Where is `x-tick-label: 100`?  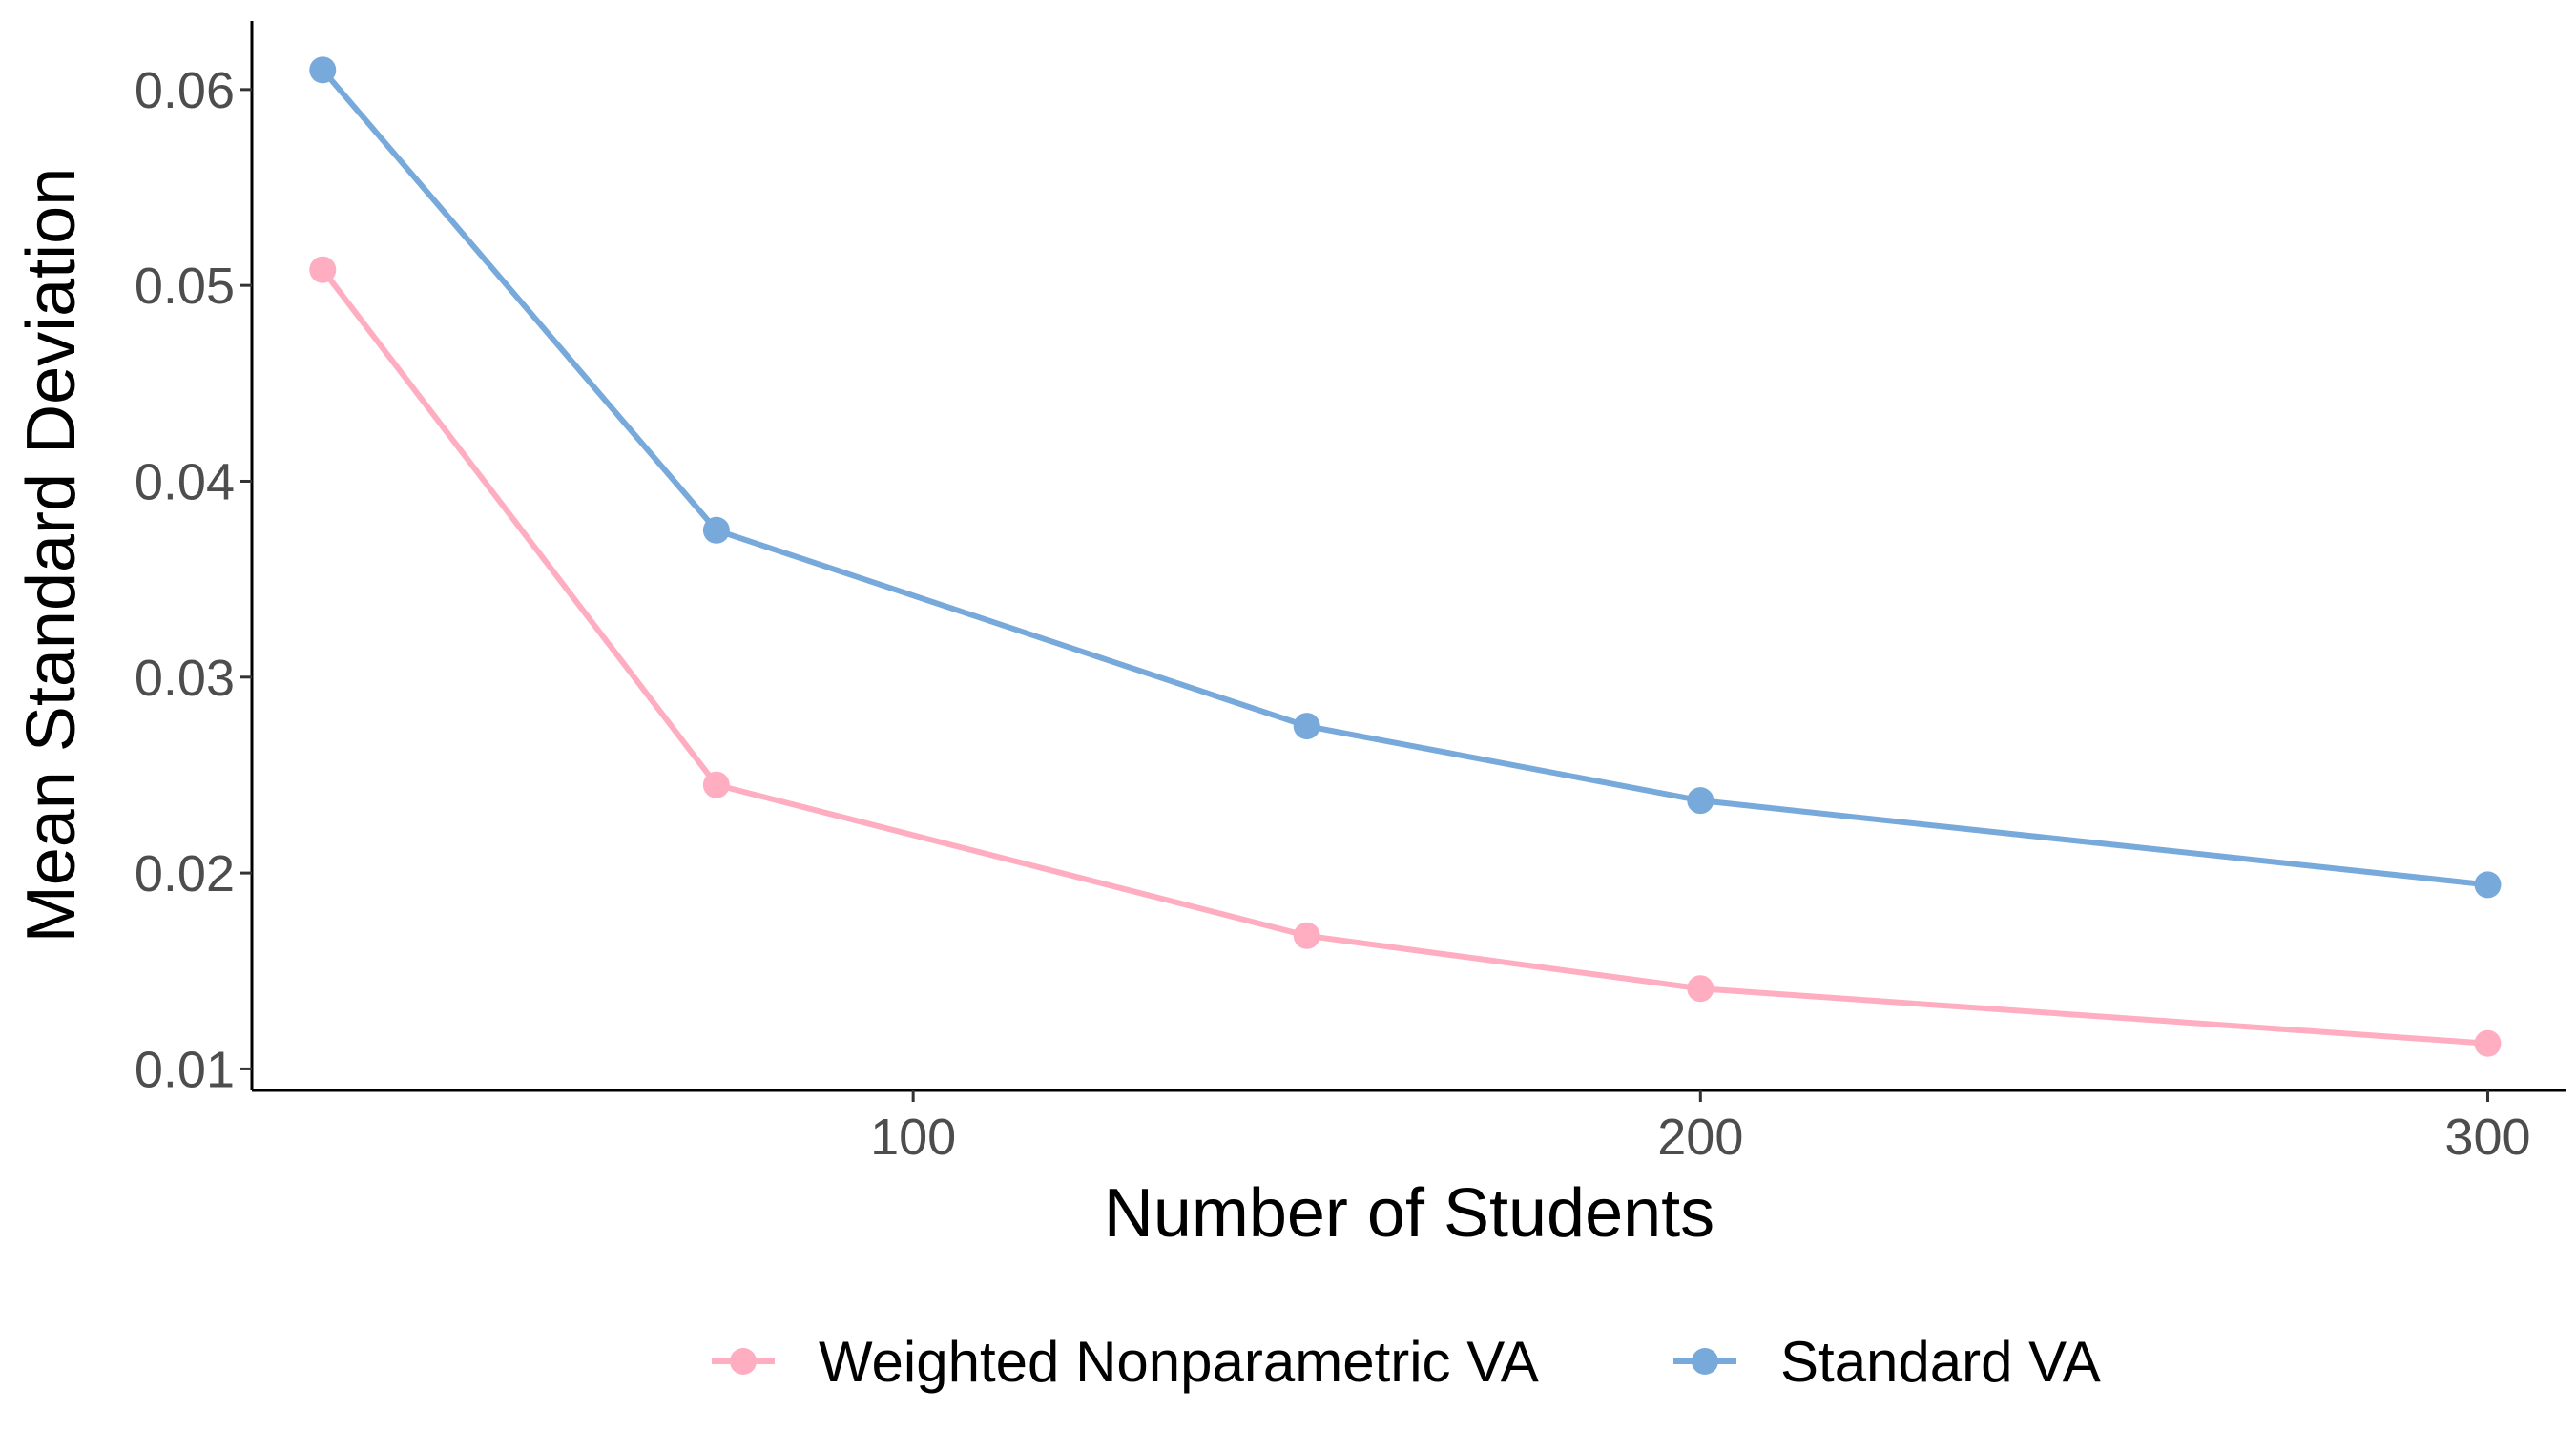
x-tick-label: 100 is located at coordinates (913, 1137).